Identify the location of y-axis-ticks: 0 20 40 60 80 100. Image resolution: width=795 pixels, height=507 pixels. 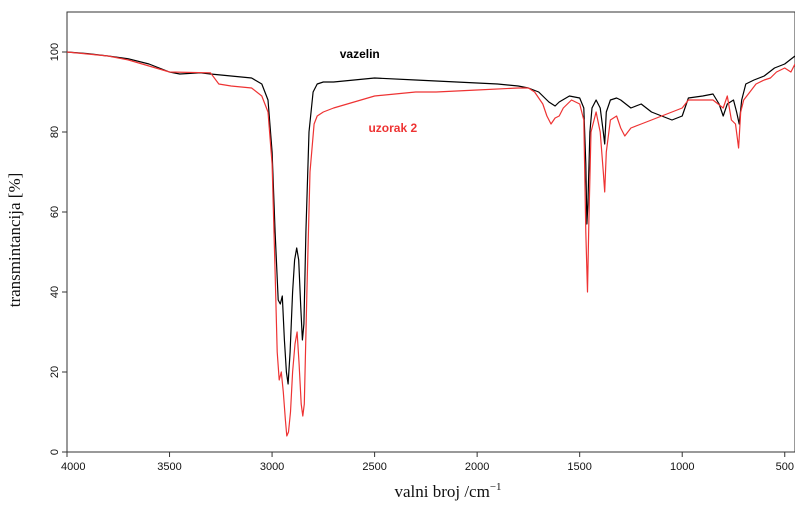
(58, 249).